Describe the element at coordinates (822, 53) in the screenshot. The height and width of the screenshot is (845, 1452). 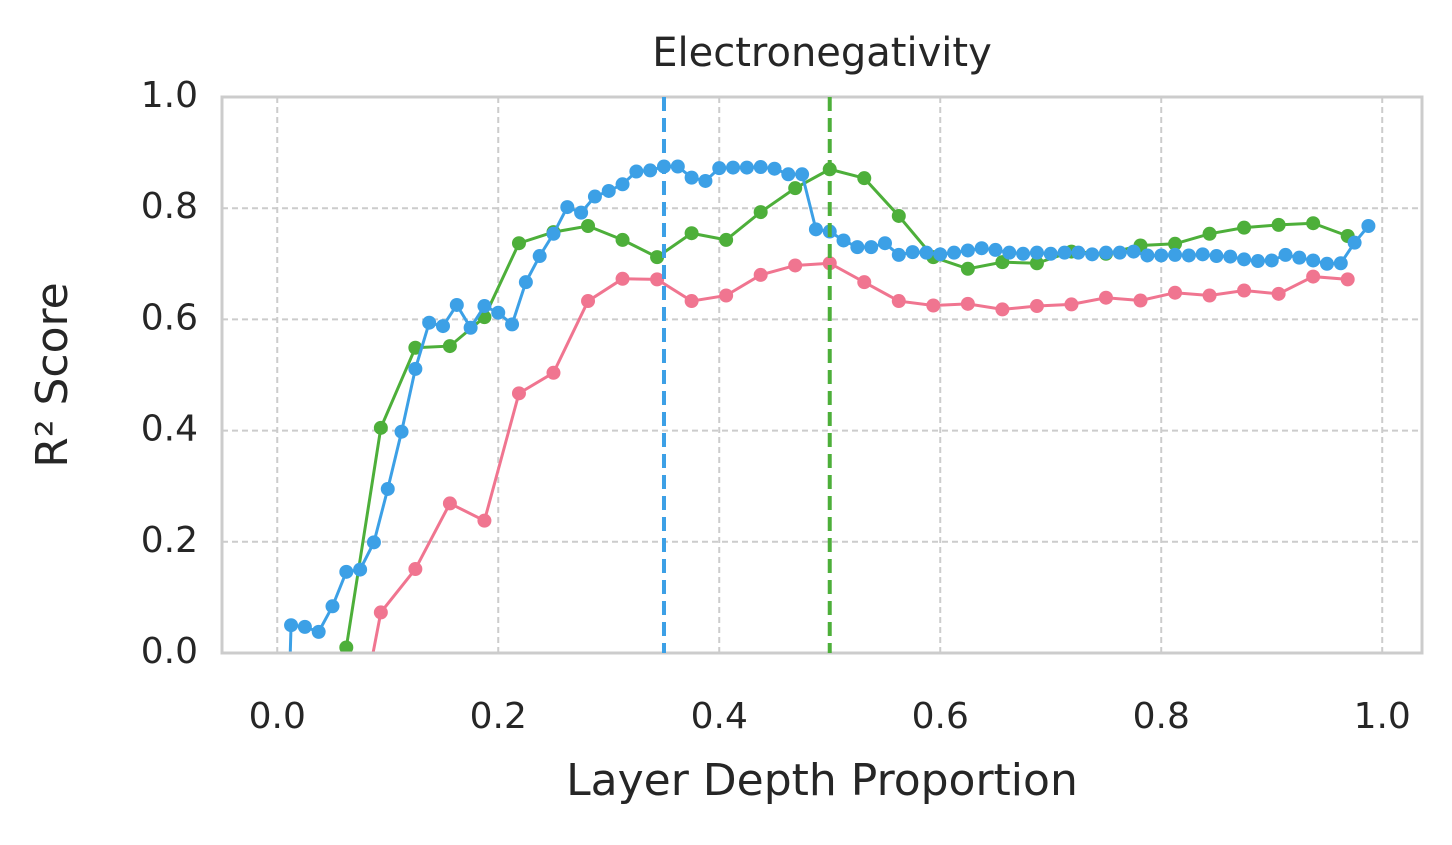
I see `chart-title: Electronegativity` at that location.